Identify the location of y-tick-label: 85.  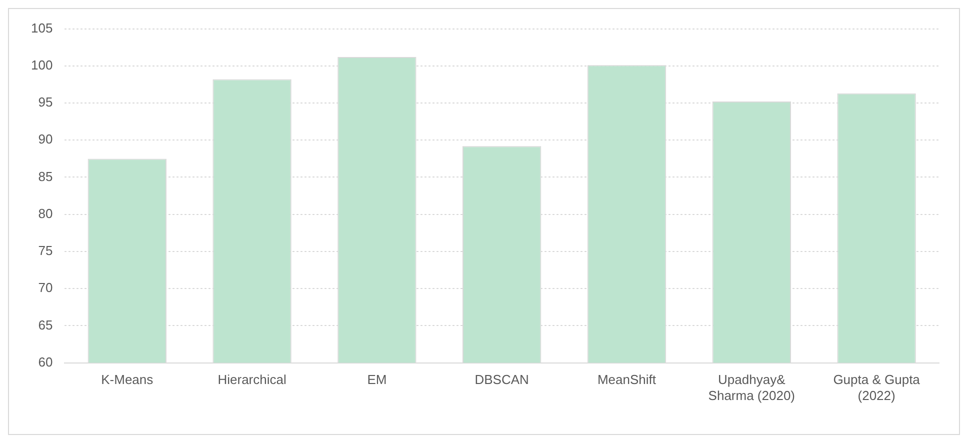
(45, 176).